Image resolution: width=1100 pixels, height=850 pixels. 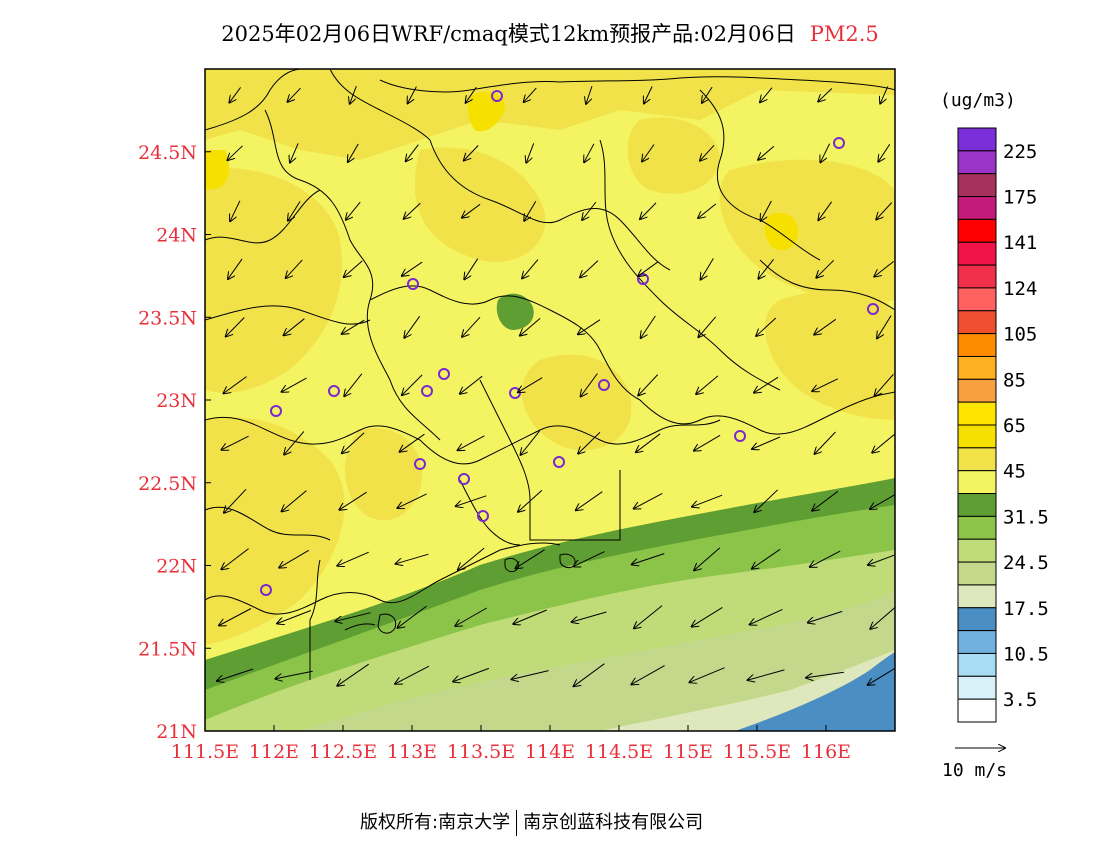 I want to click on title-main: 2025年02月06日WRF/cmaq模式12km预报产品:02月06日, so click(x=508, y=34).